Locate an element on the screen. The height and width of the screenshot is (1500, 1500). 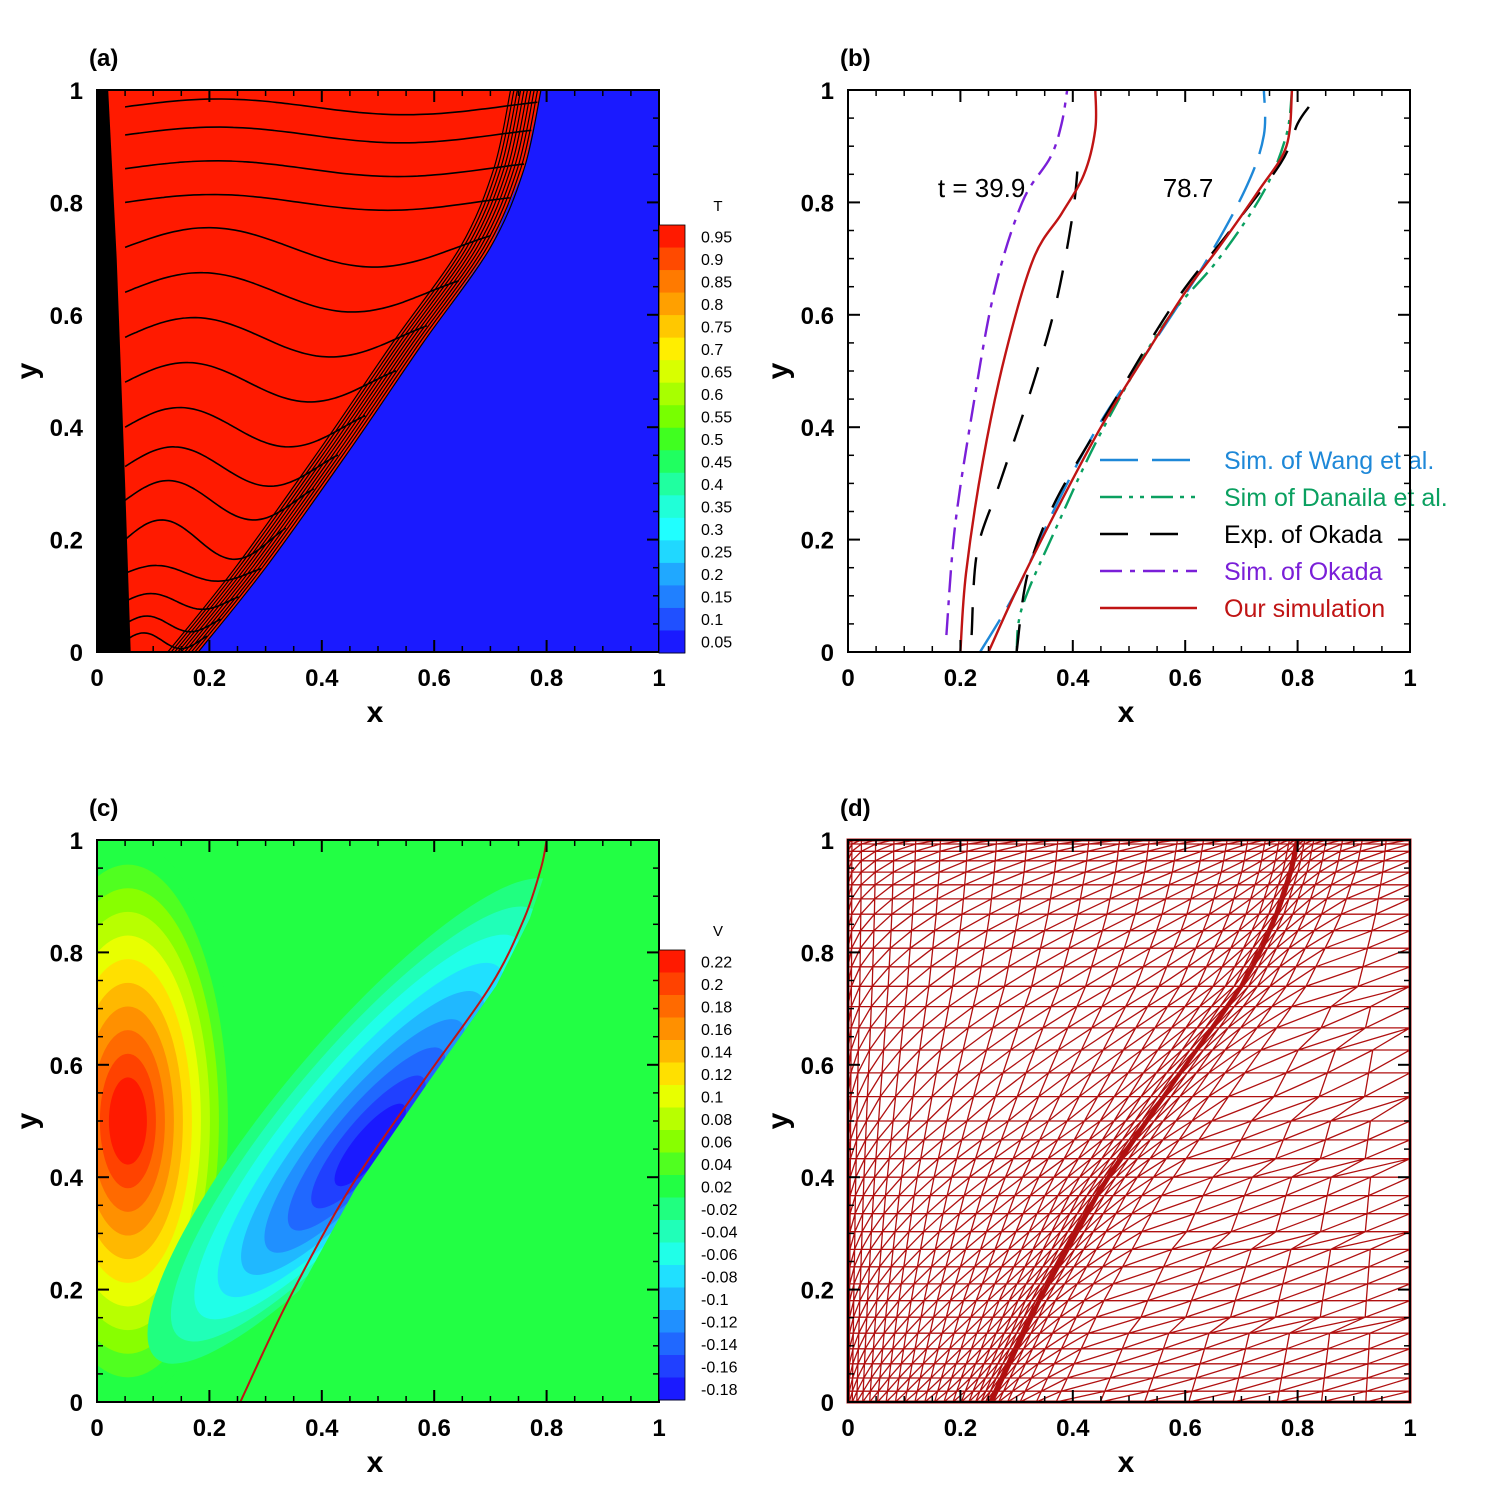
temperature-band is located at coordinates (319, 371).